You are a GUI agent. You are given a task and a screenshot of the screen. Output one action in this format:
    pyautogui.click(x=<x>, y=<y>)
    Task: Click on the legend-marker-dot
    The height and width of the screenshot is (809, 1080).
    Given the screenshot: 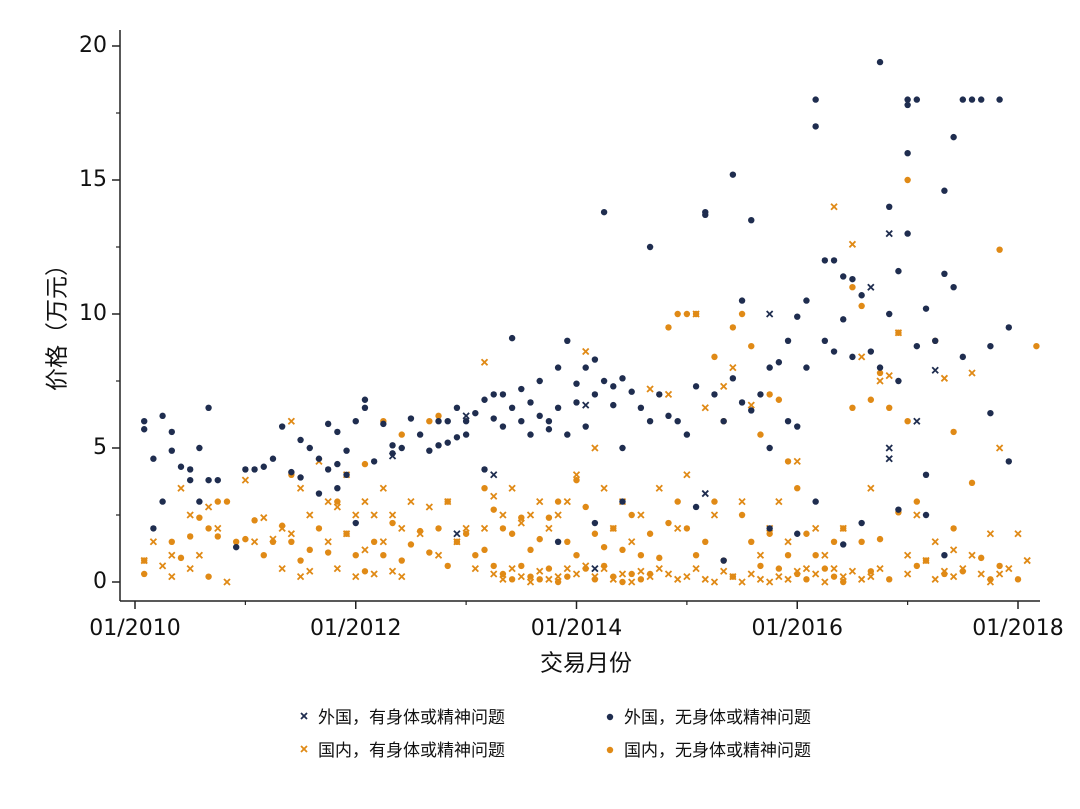 What is the action you would take?
    pyautogui.click(x=610, y=750)
    